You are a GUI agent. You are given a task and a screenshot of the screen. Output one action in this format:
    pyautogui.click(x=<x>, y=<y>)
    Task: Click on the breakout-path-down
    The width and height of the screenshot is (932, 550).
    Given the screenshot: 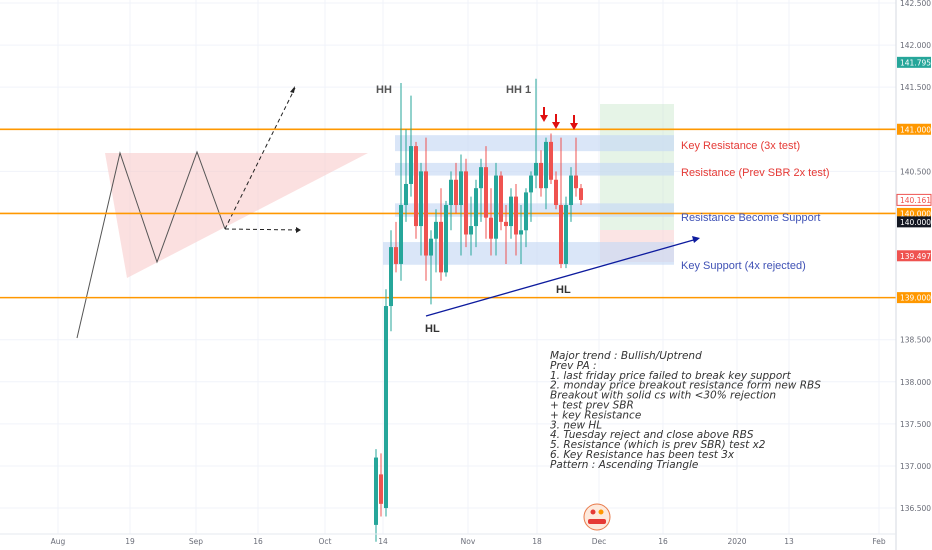 What is the action you would take?
    pyautogui.click(x=262, y=229)
    